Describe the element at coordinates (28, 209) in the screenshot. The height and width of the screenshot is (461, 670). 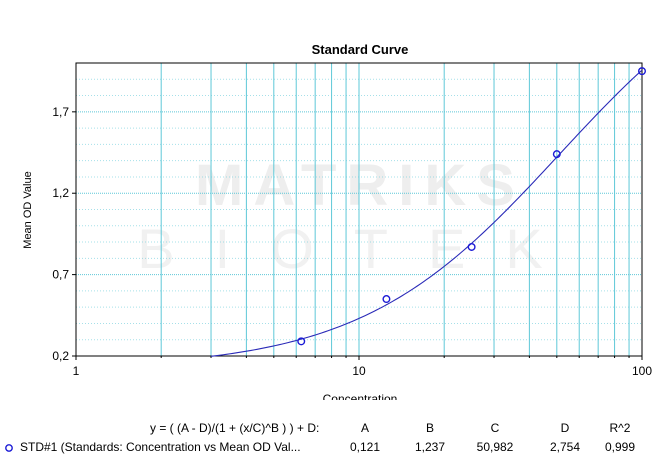
I see `y-axis-label: Mean OD Value` at that location.